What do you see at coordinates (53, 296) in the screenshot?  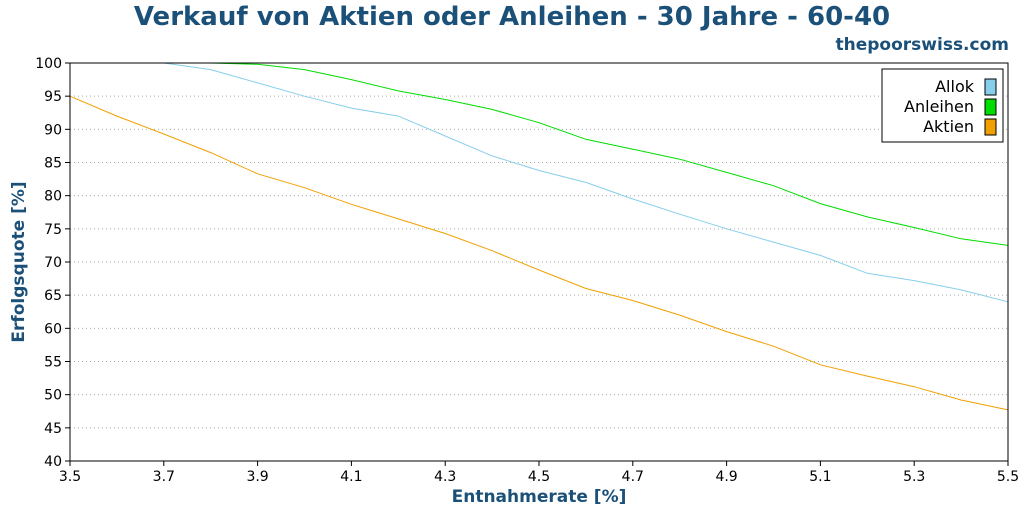 I see `y-tick-label: 65` at bounding box center [53, 296].